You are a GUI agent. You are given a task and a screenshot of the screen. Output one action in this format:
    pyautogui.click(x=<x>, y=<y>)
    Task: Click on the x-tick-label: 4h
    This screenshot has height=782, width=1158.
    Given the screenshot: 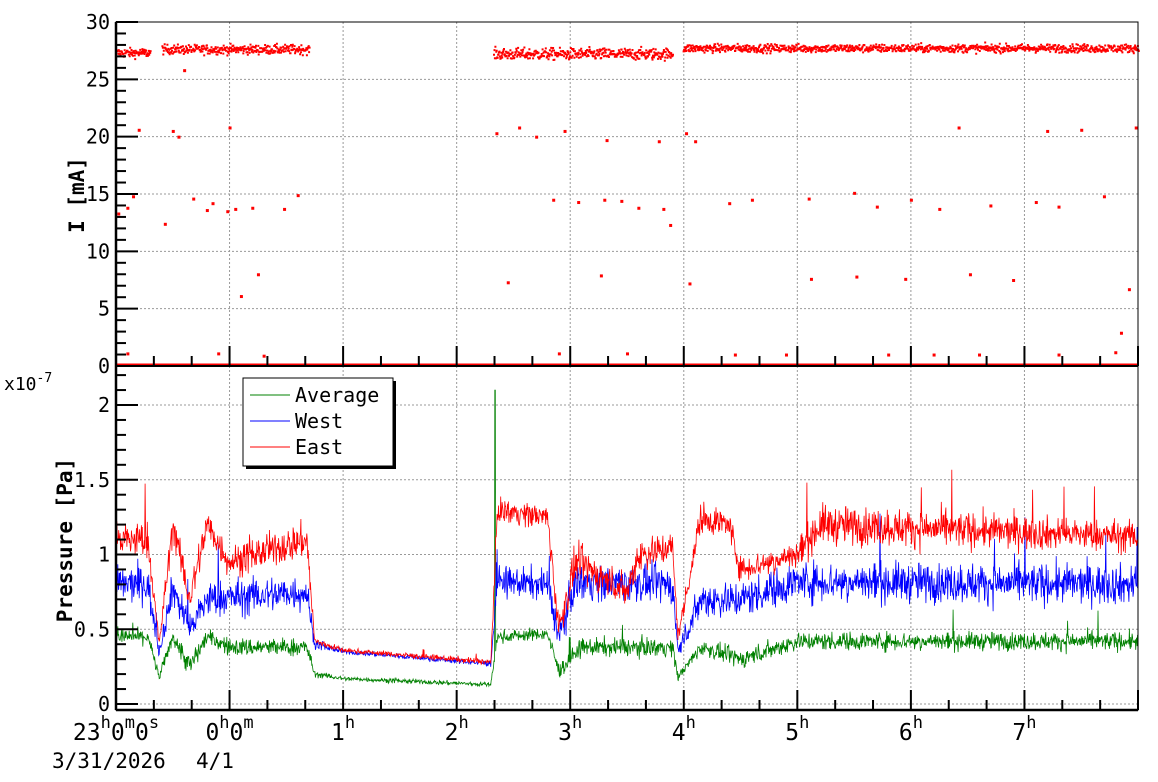 What is the action you would take?
    pyautogui.click(x=684, y=729)
    